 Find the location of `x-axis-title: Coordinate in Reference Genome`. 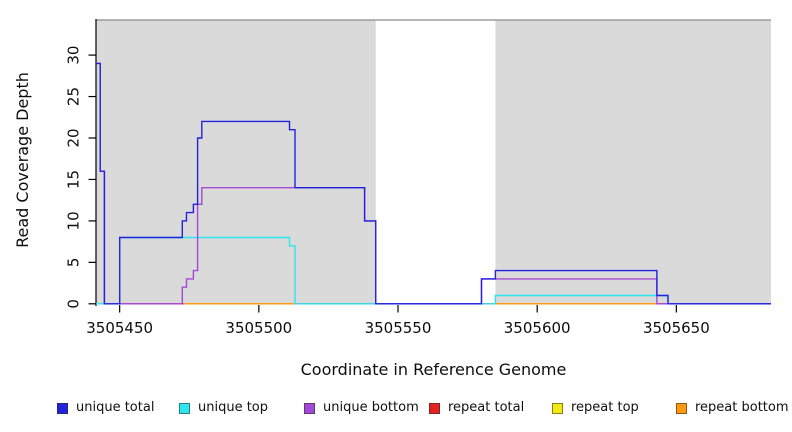

x-axis-title: Coordinate in Reference Genome is located at coordinates (433, 369).